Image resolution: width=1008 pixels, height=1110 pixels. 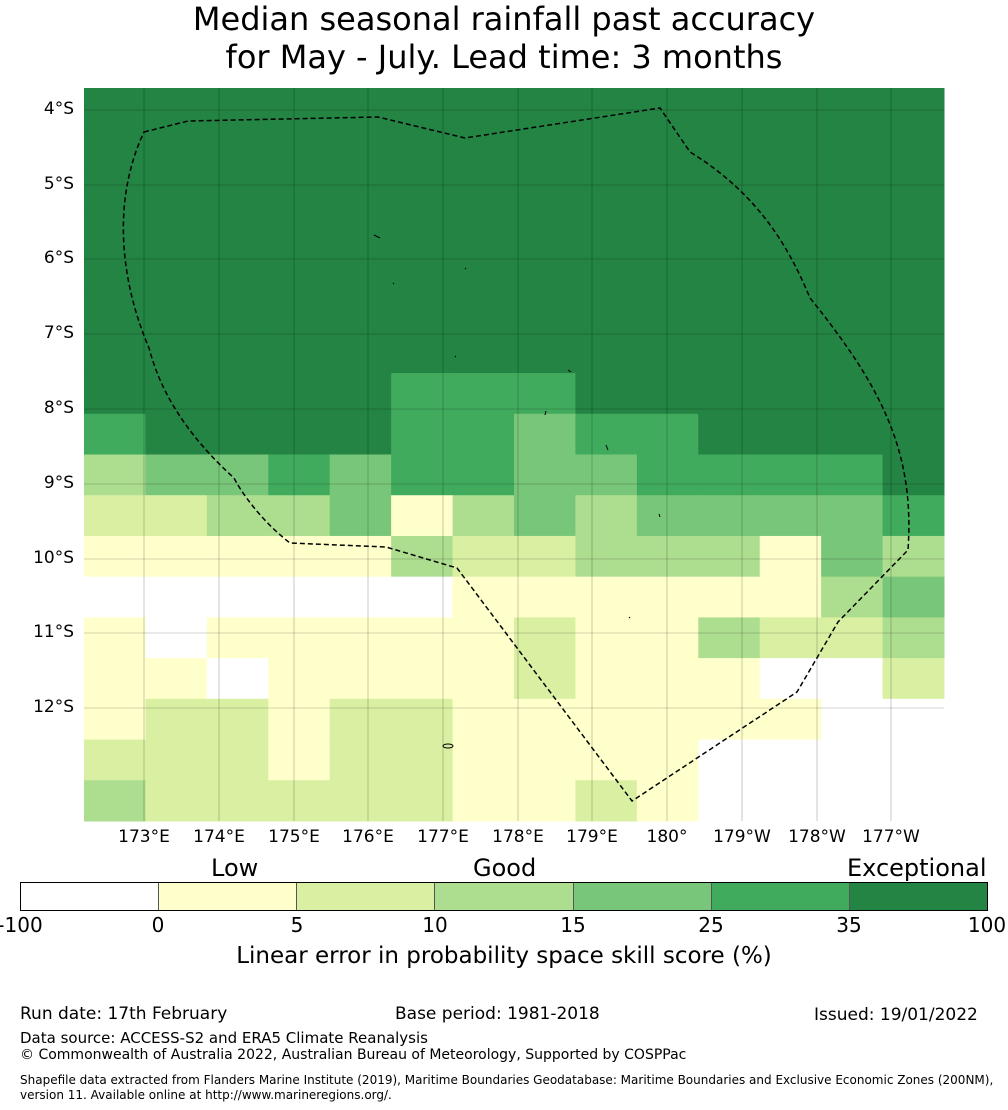 I want to click on issued-date: Issued: 19/01/2022, so click(x=896, y=1015).